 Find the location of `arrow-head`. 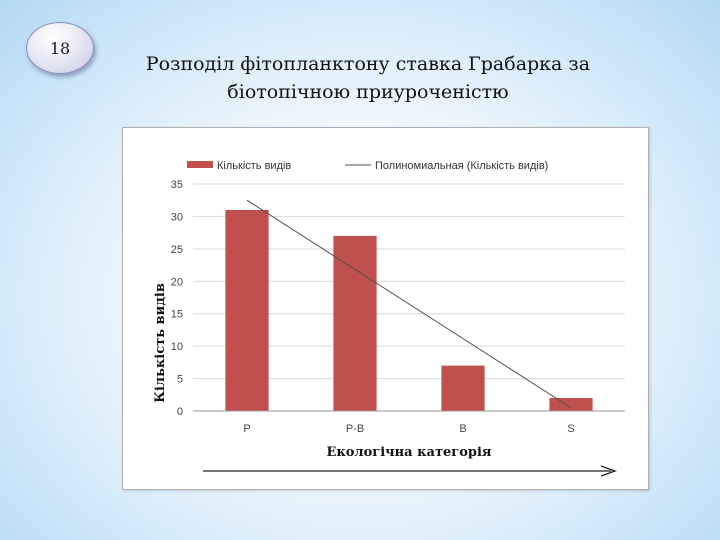

arrow-head is located at coordinates (608, 471).